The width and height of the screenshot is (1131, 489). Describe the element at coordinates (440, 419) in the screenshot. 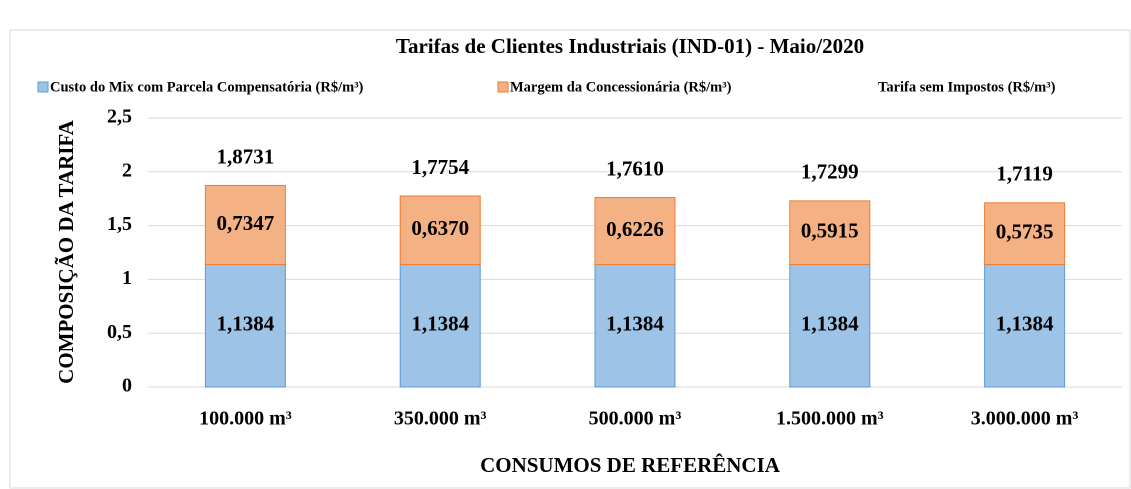

I see `x-tick-label: 350.000 m³` at that location.